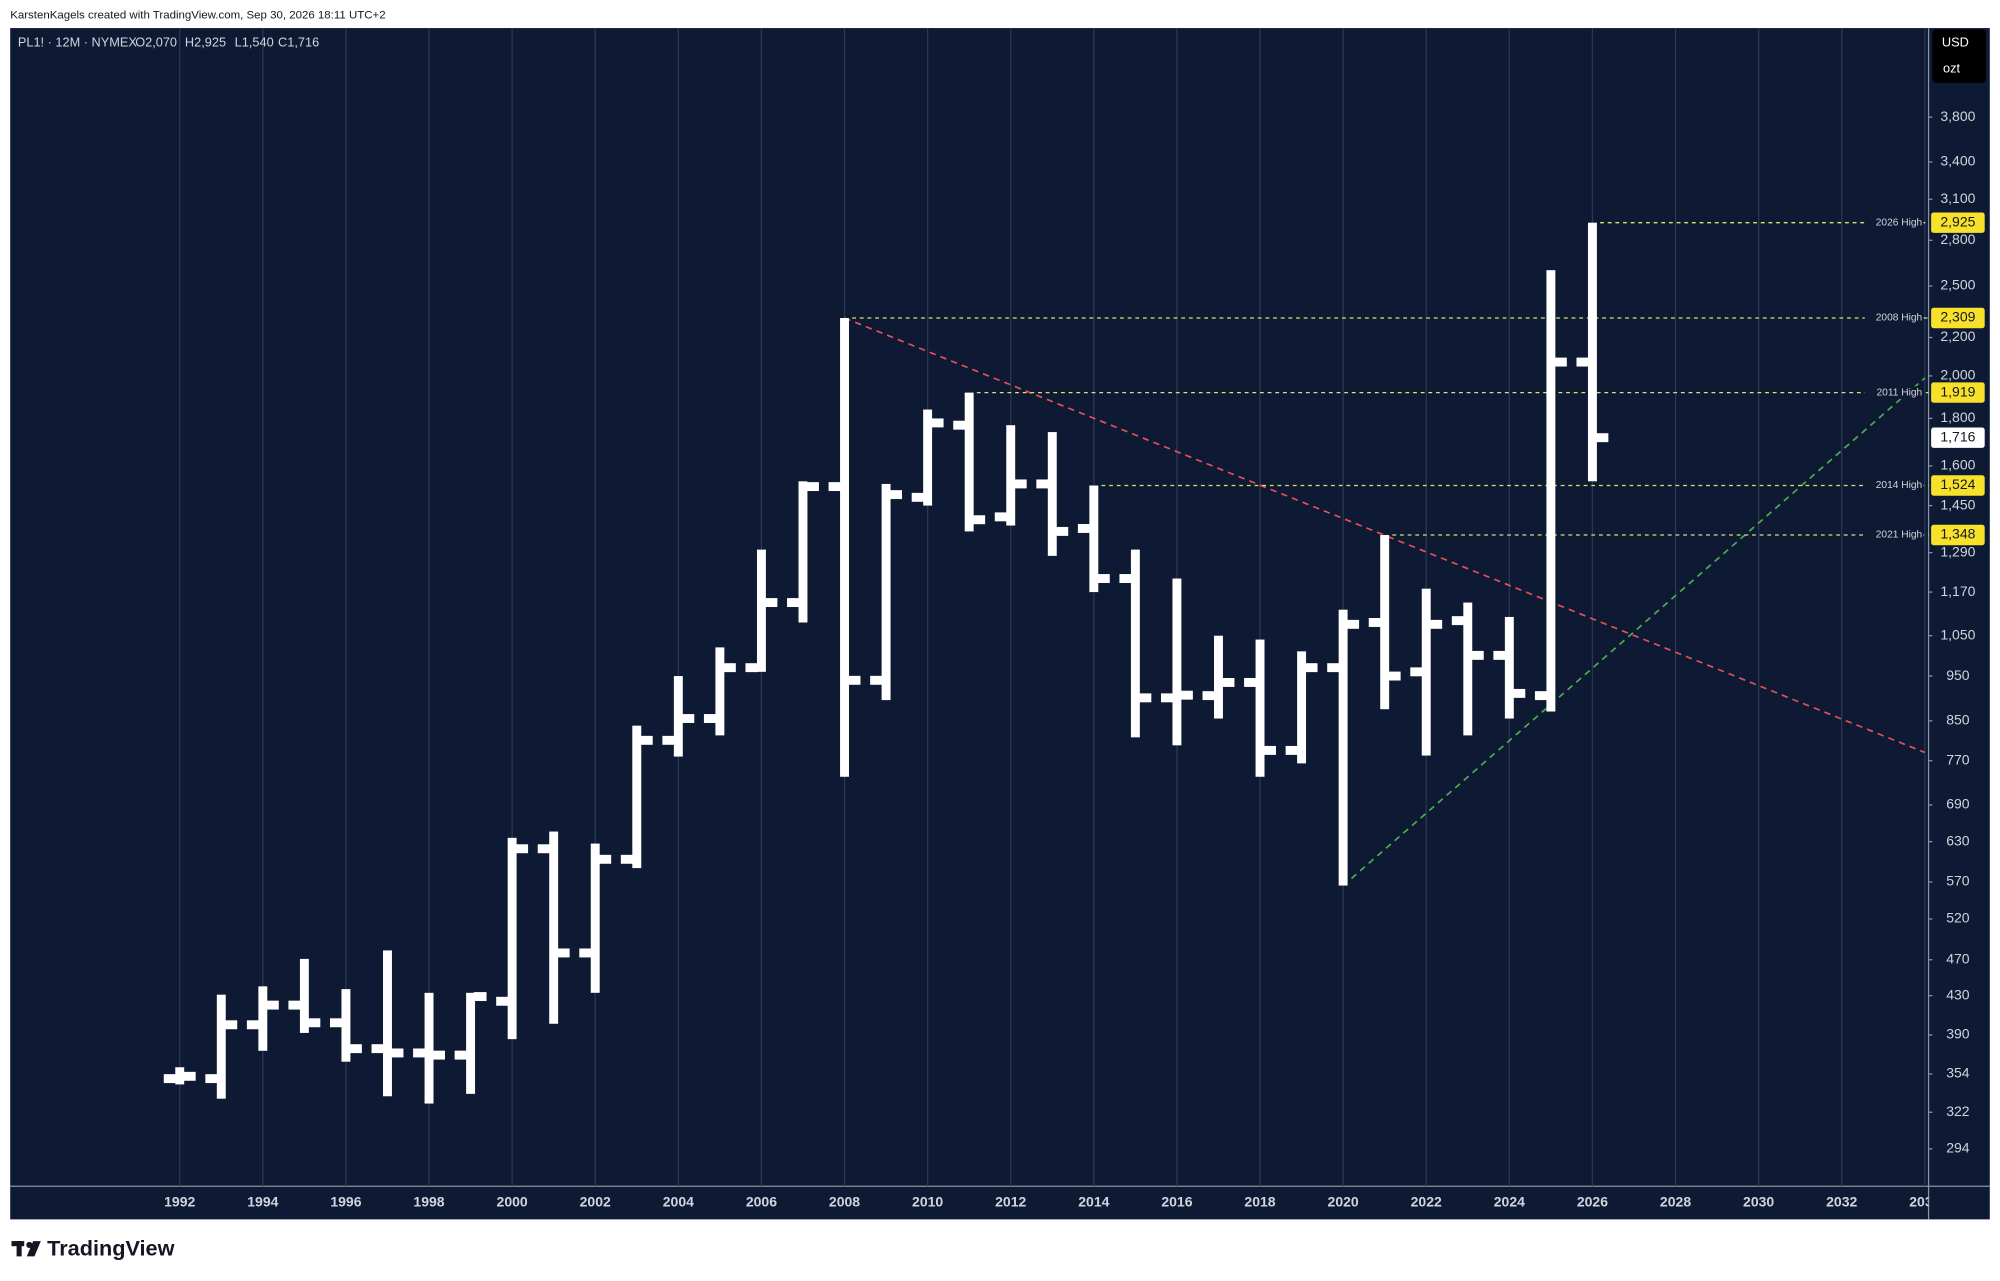  What do you see at coordinates (110, 1248) in the screenshot?
I see `brand: TradingView` at bounding box center [110, 1248].